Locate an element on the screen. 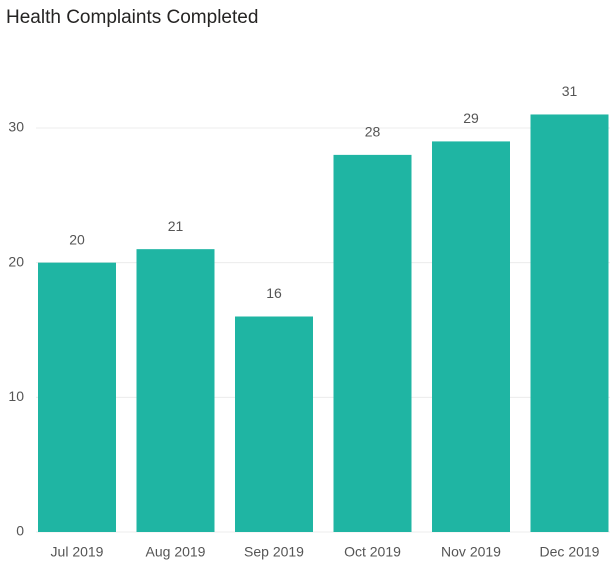 The height and width of the screenshot is (566, 610). data-label: 31 is located at coordinates (570, 91).